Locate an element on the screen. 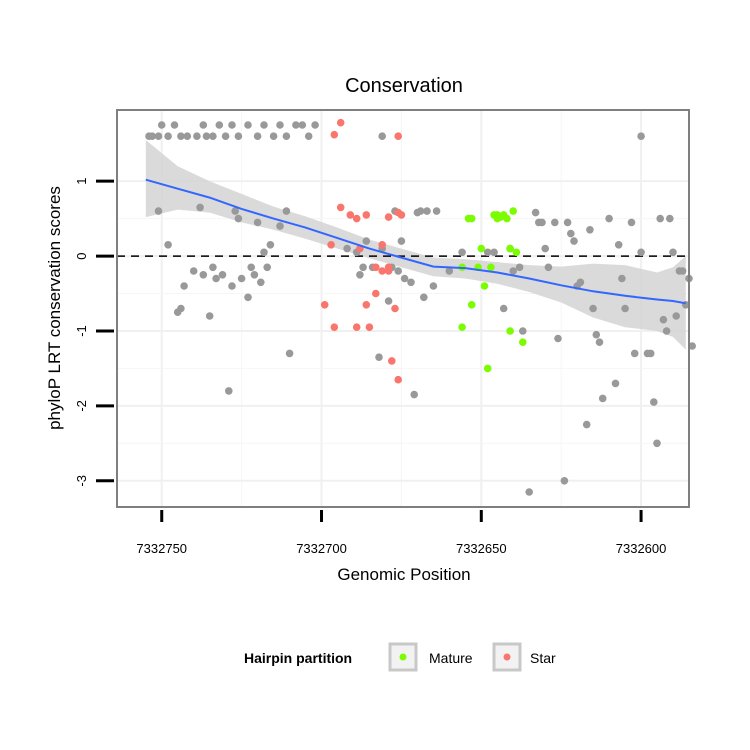 This screenshot has height=750, width=750. legend-key-mature-box is located at coordinates (403, 657).